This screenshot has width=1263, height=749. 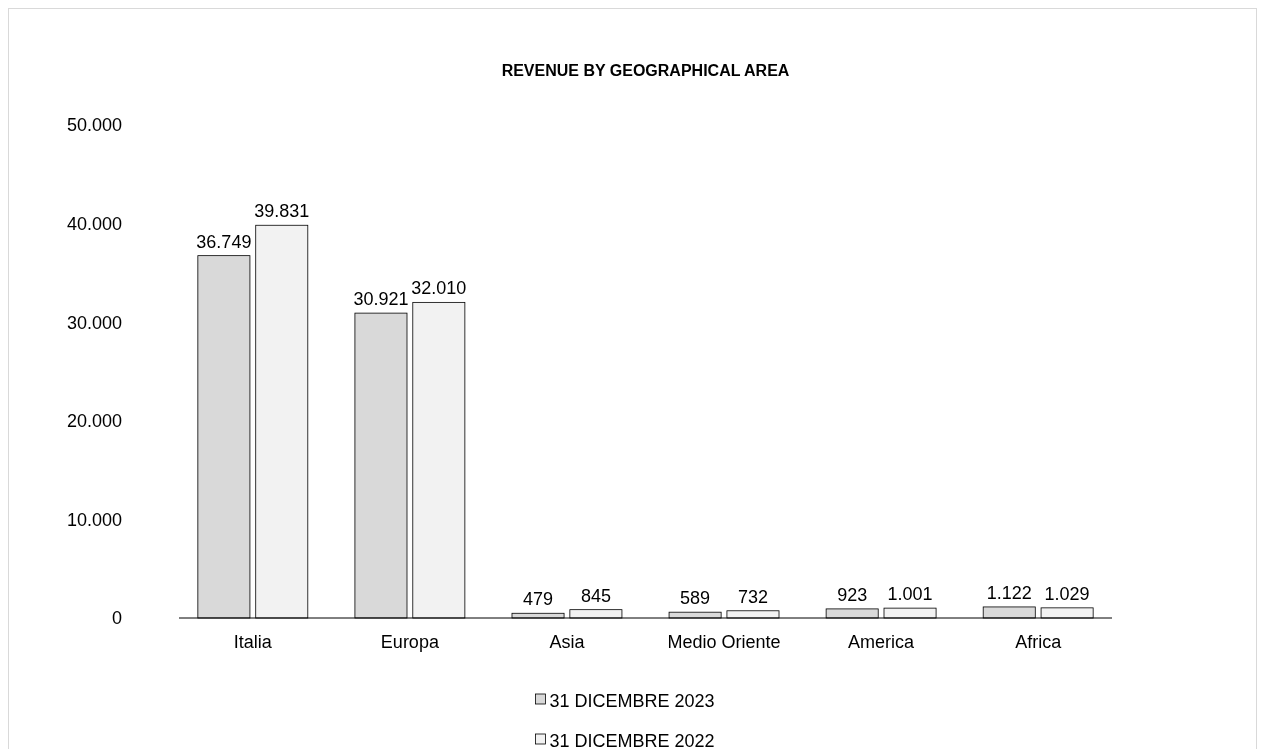 I want to click on data-label: 1.029, so click(x=1067, y=593).